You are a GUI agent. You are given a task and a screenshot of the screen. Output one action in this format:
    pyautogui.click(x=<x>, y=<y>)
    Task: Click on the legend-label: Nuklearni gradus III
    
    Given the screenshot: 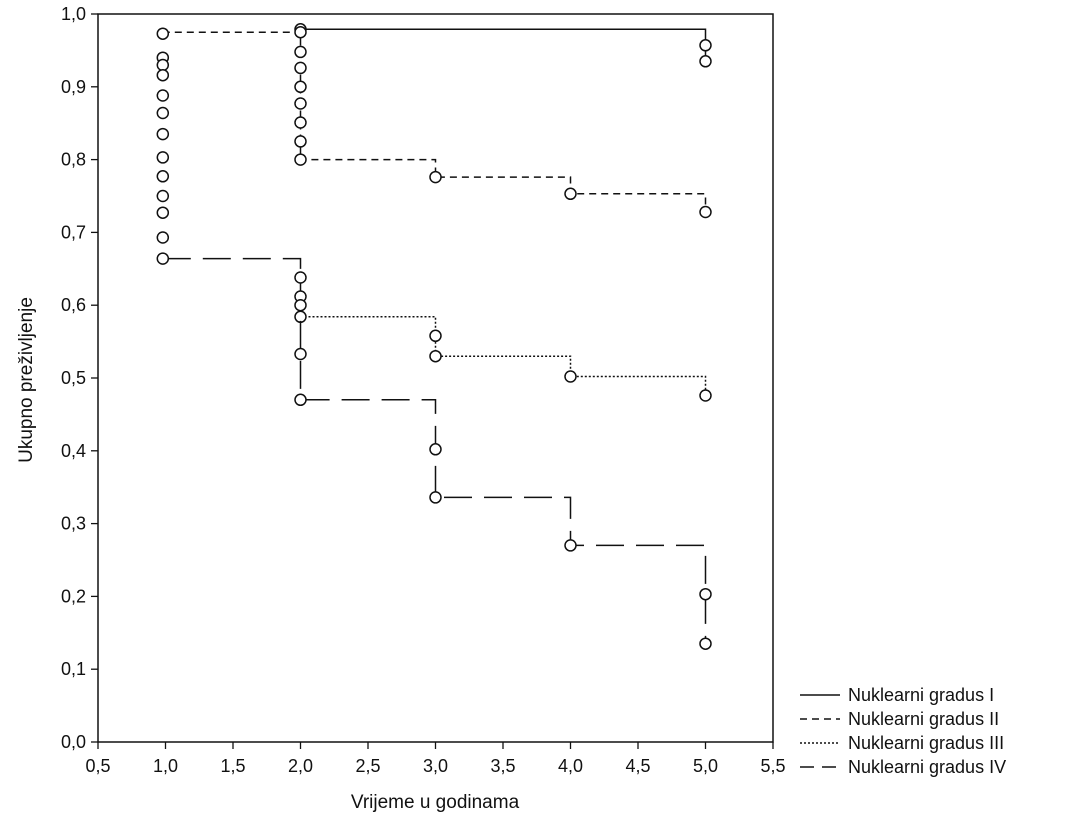 What is the action you would take?
    pyautogui.click(x=926, y=743)
    